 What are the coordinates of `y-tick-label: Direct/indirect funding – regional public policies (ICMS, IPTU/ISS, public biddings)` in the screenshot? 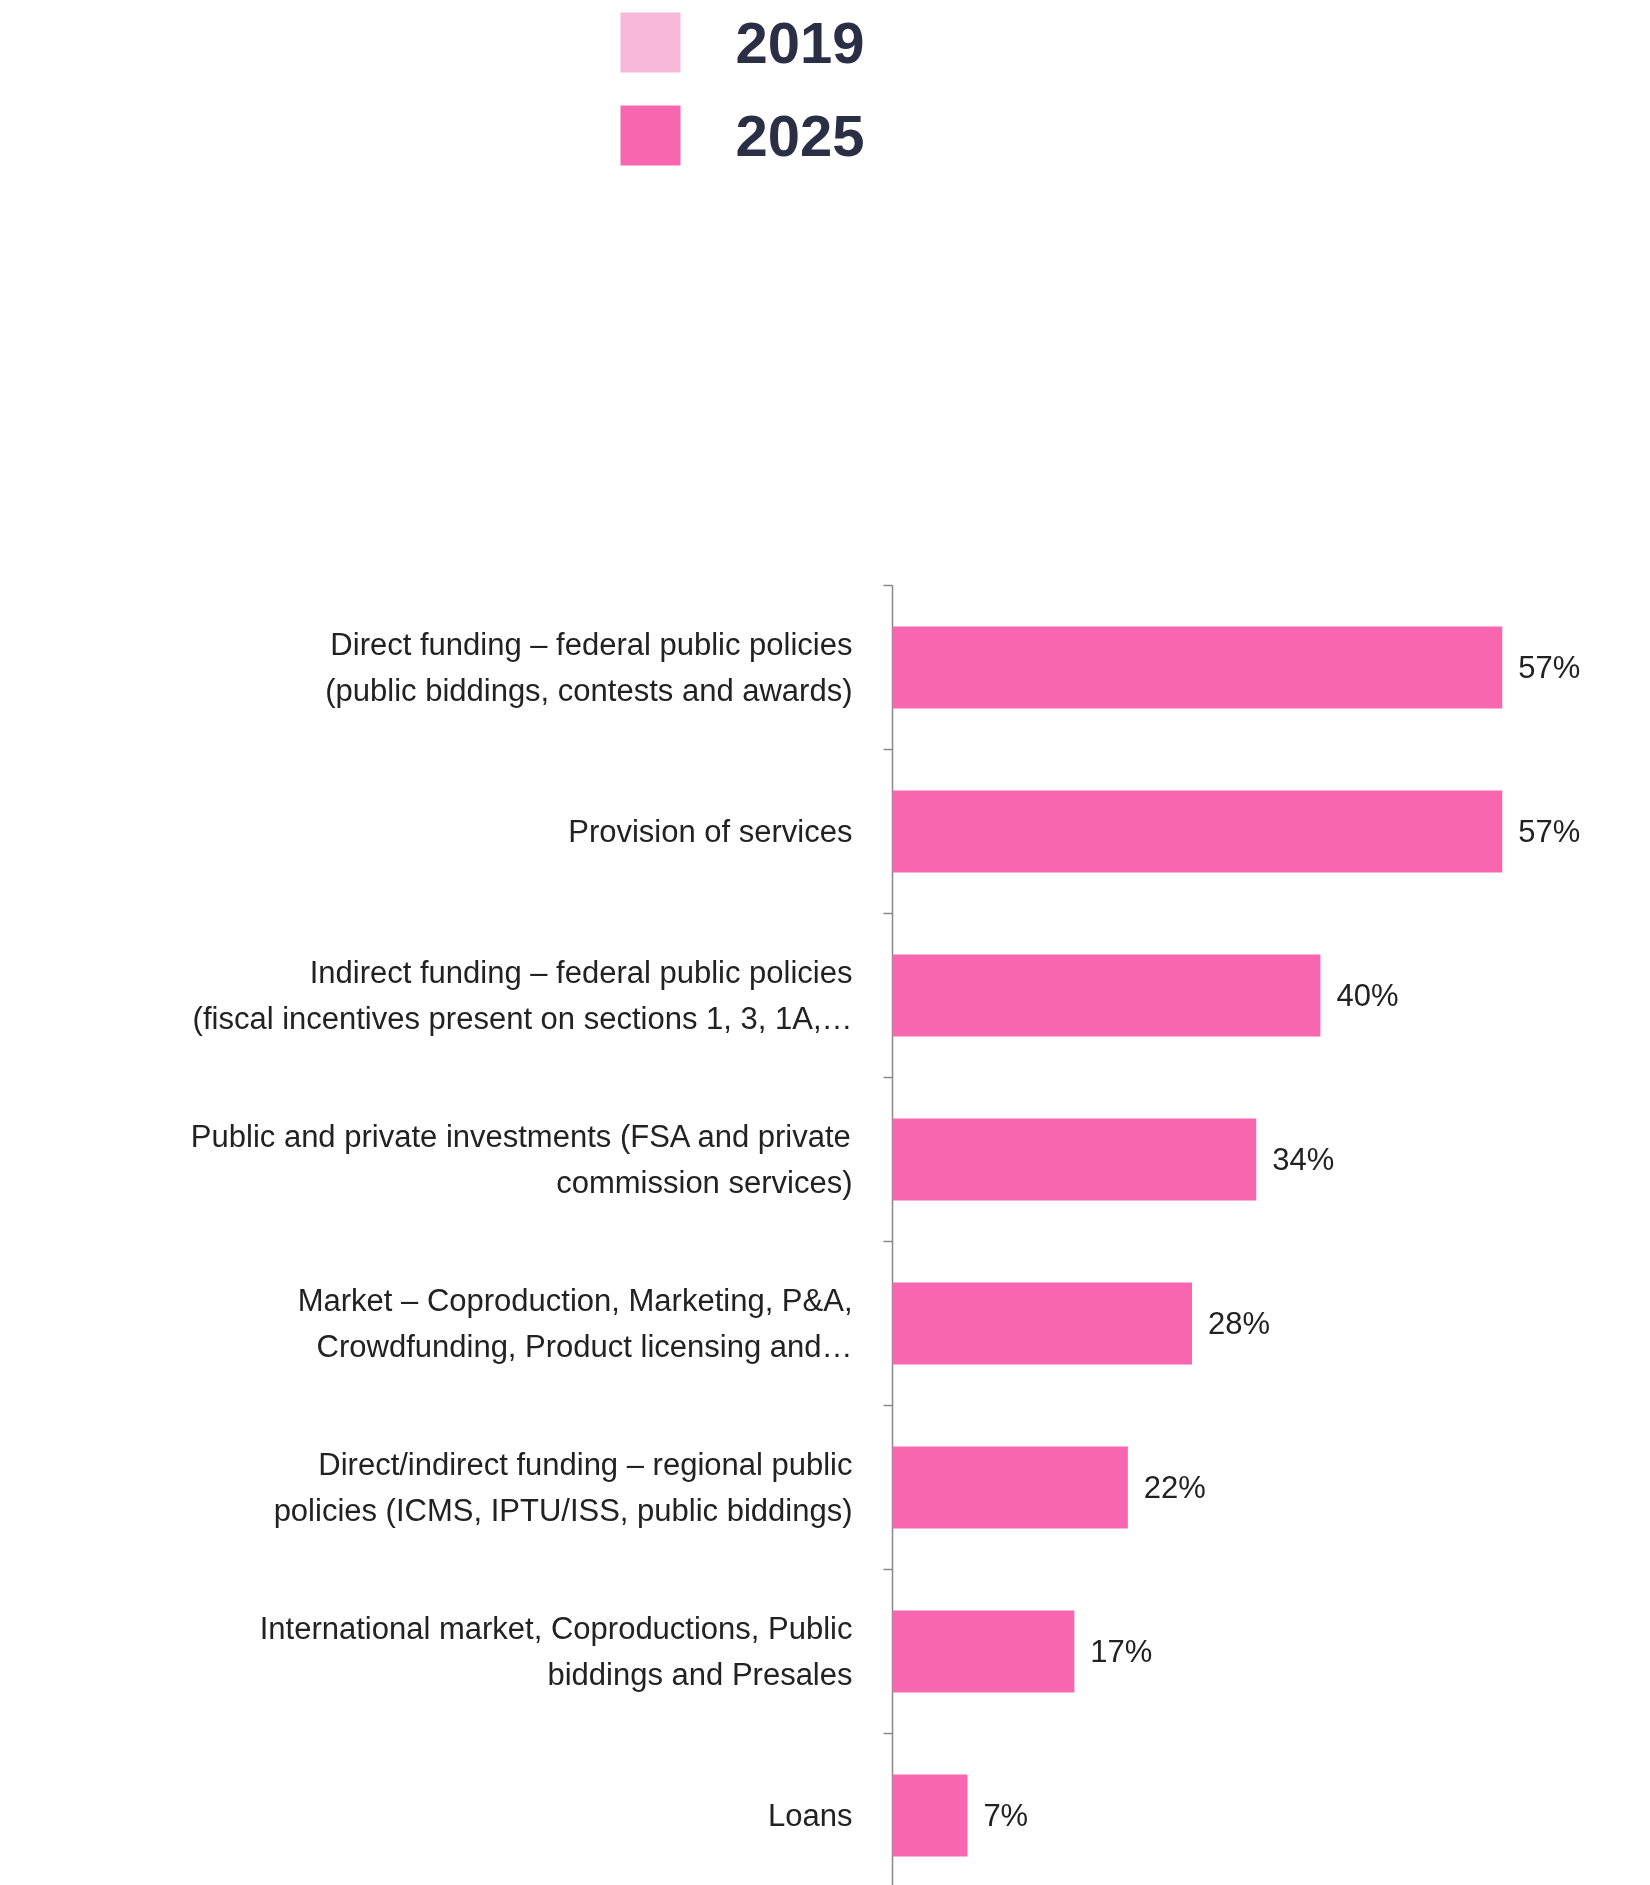 It's located at (563, 1487).